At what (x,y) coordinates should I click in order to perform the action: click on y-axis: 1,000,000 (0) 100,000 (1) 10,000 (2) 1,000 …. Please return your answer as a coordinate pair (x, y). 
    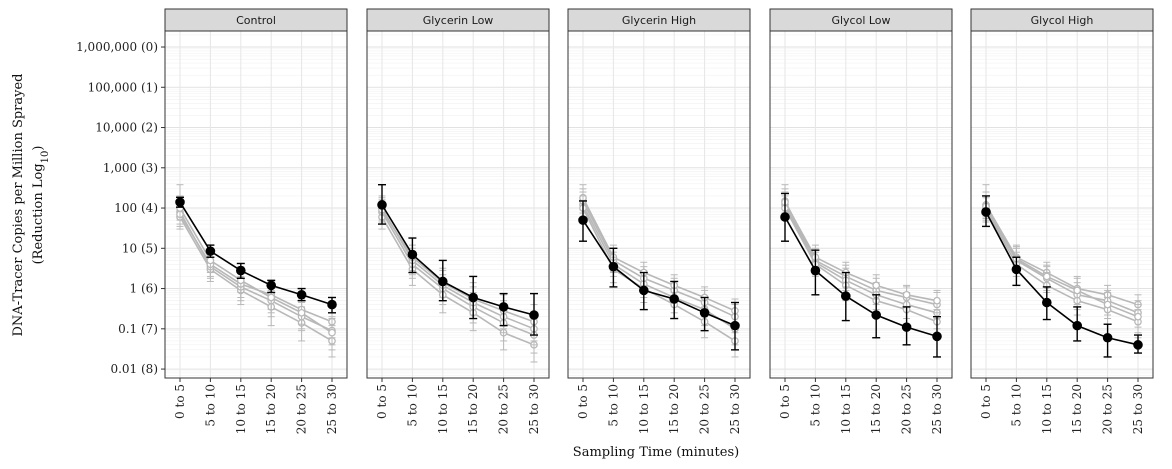
    Looking at the image, I should click on (120, 208).